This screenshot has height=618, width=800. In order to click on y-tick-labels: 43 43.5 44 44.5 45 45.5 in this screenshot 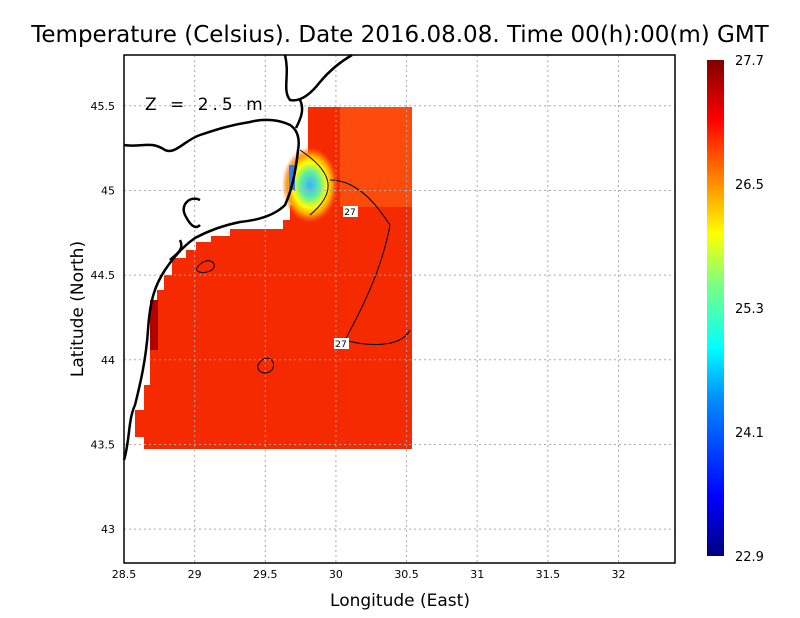, I will do `click(103, 318)`.